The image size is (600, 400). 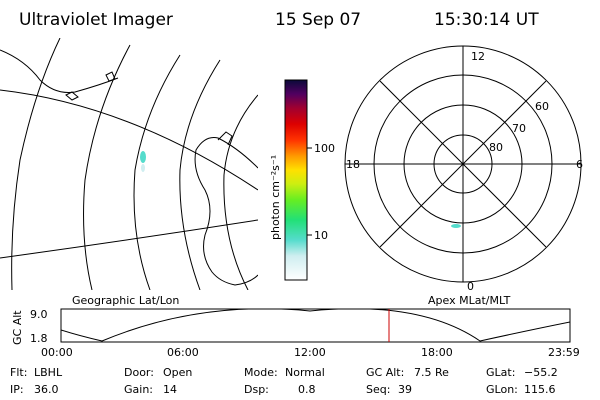 I want to click on colorbar-tick-label-100: 100, so click(x=324, y=148).